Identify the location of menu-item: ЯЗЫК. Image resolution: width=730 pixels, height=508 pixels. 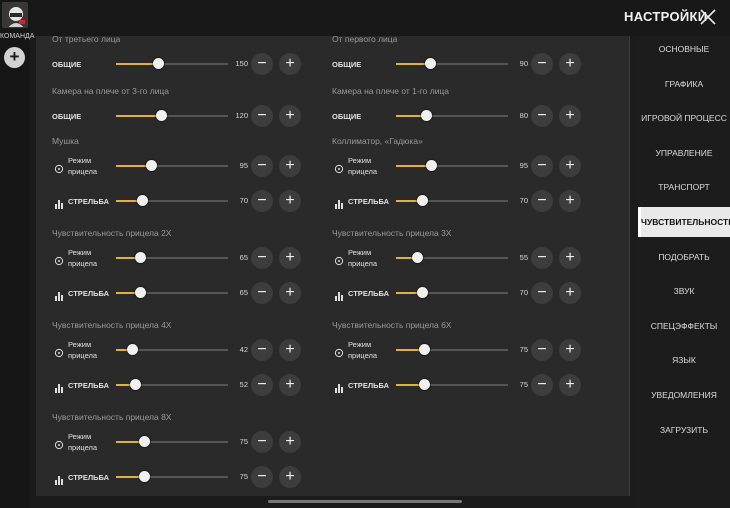
(684, 360).